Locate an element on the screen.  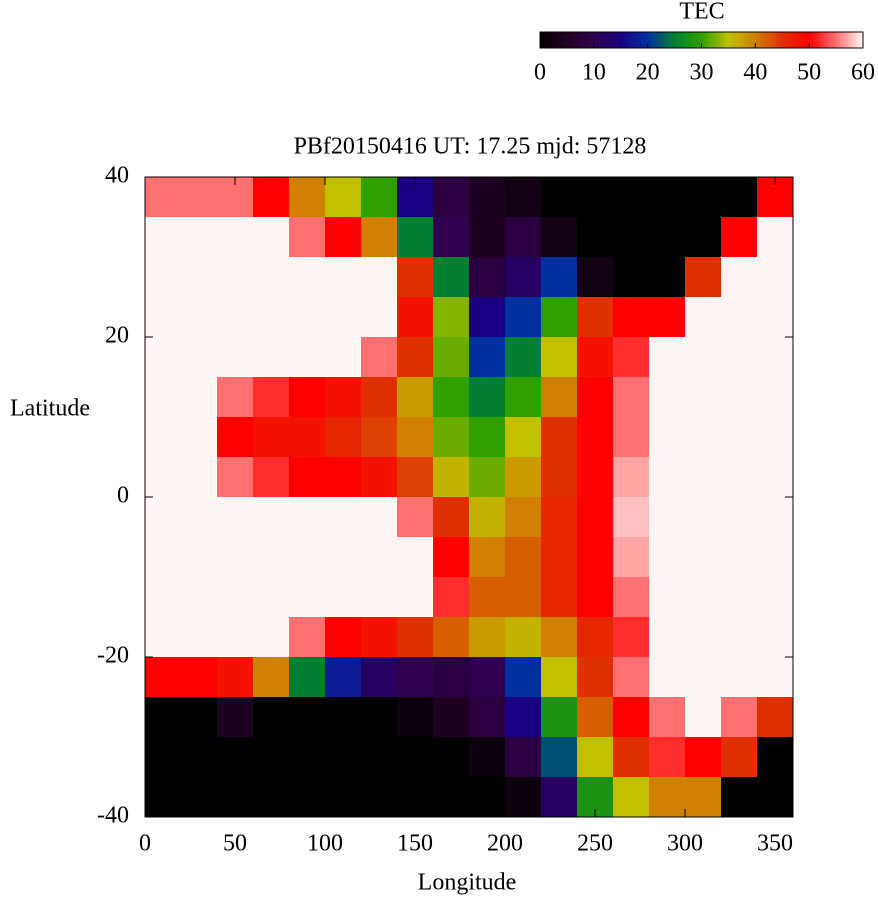
y-tick-label: 0 is located at coordinates (123, 496).